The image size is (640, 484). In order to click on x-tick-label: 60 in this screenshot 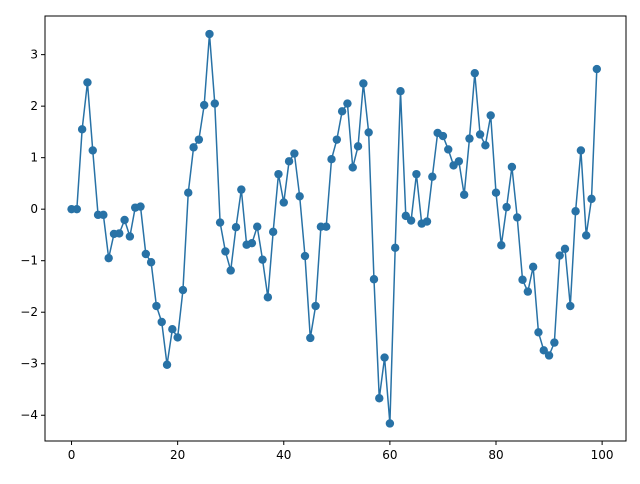, I will do `click(389, 455)`.